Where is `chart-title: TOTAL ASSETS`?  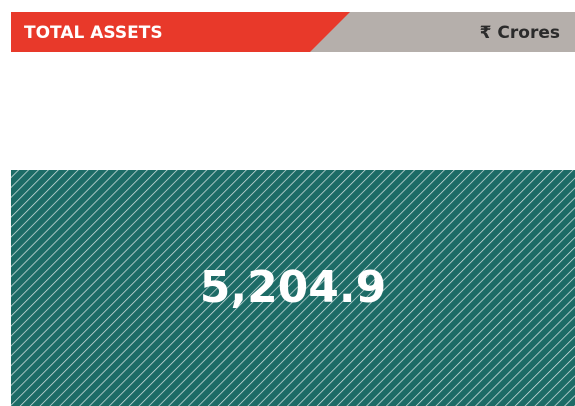
chart-title: TOTAL ASSETS is located at coordinates (93, 33).